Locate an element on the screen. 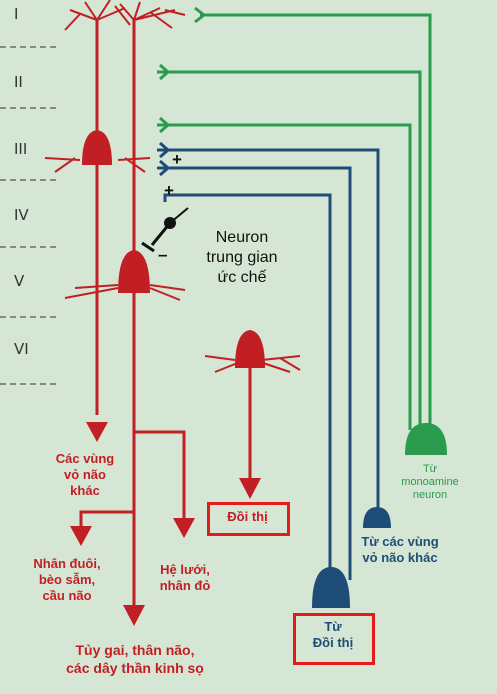 Image resolution: width=497 pixels, height=694 pixels. inhibitory-sign: – is located at coordinates (163, 254).